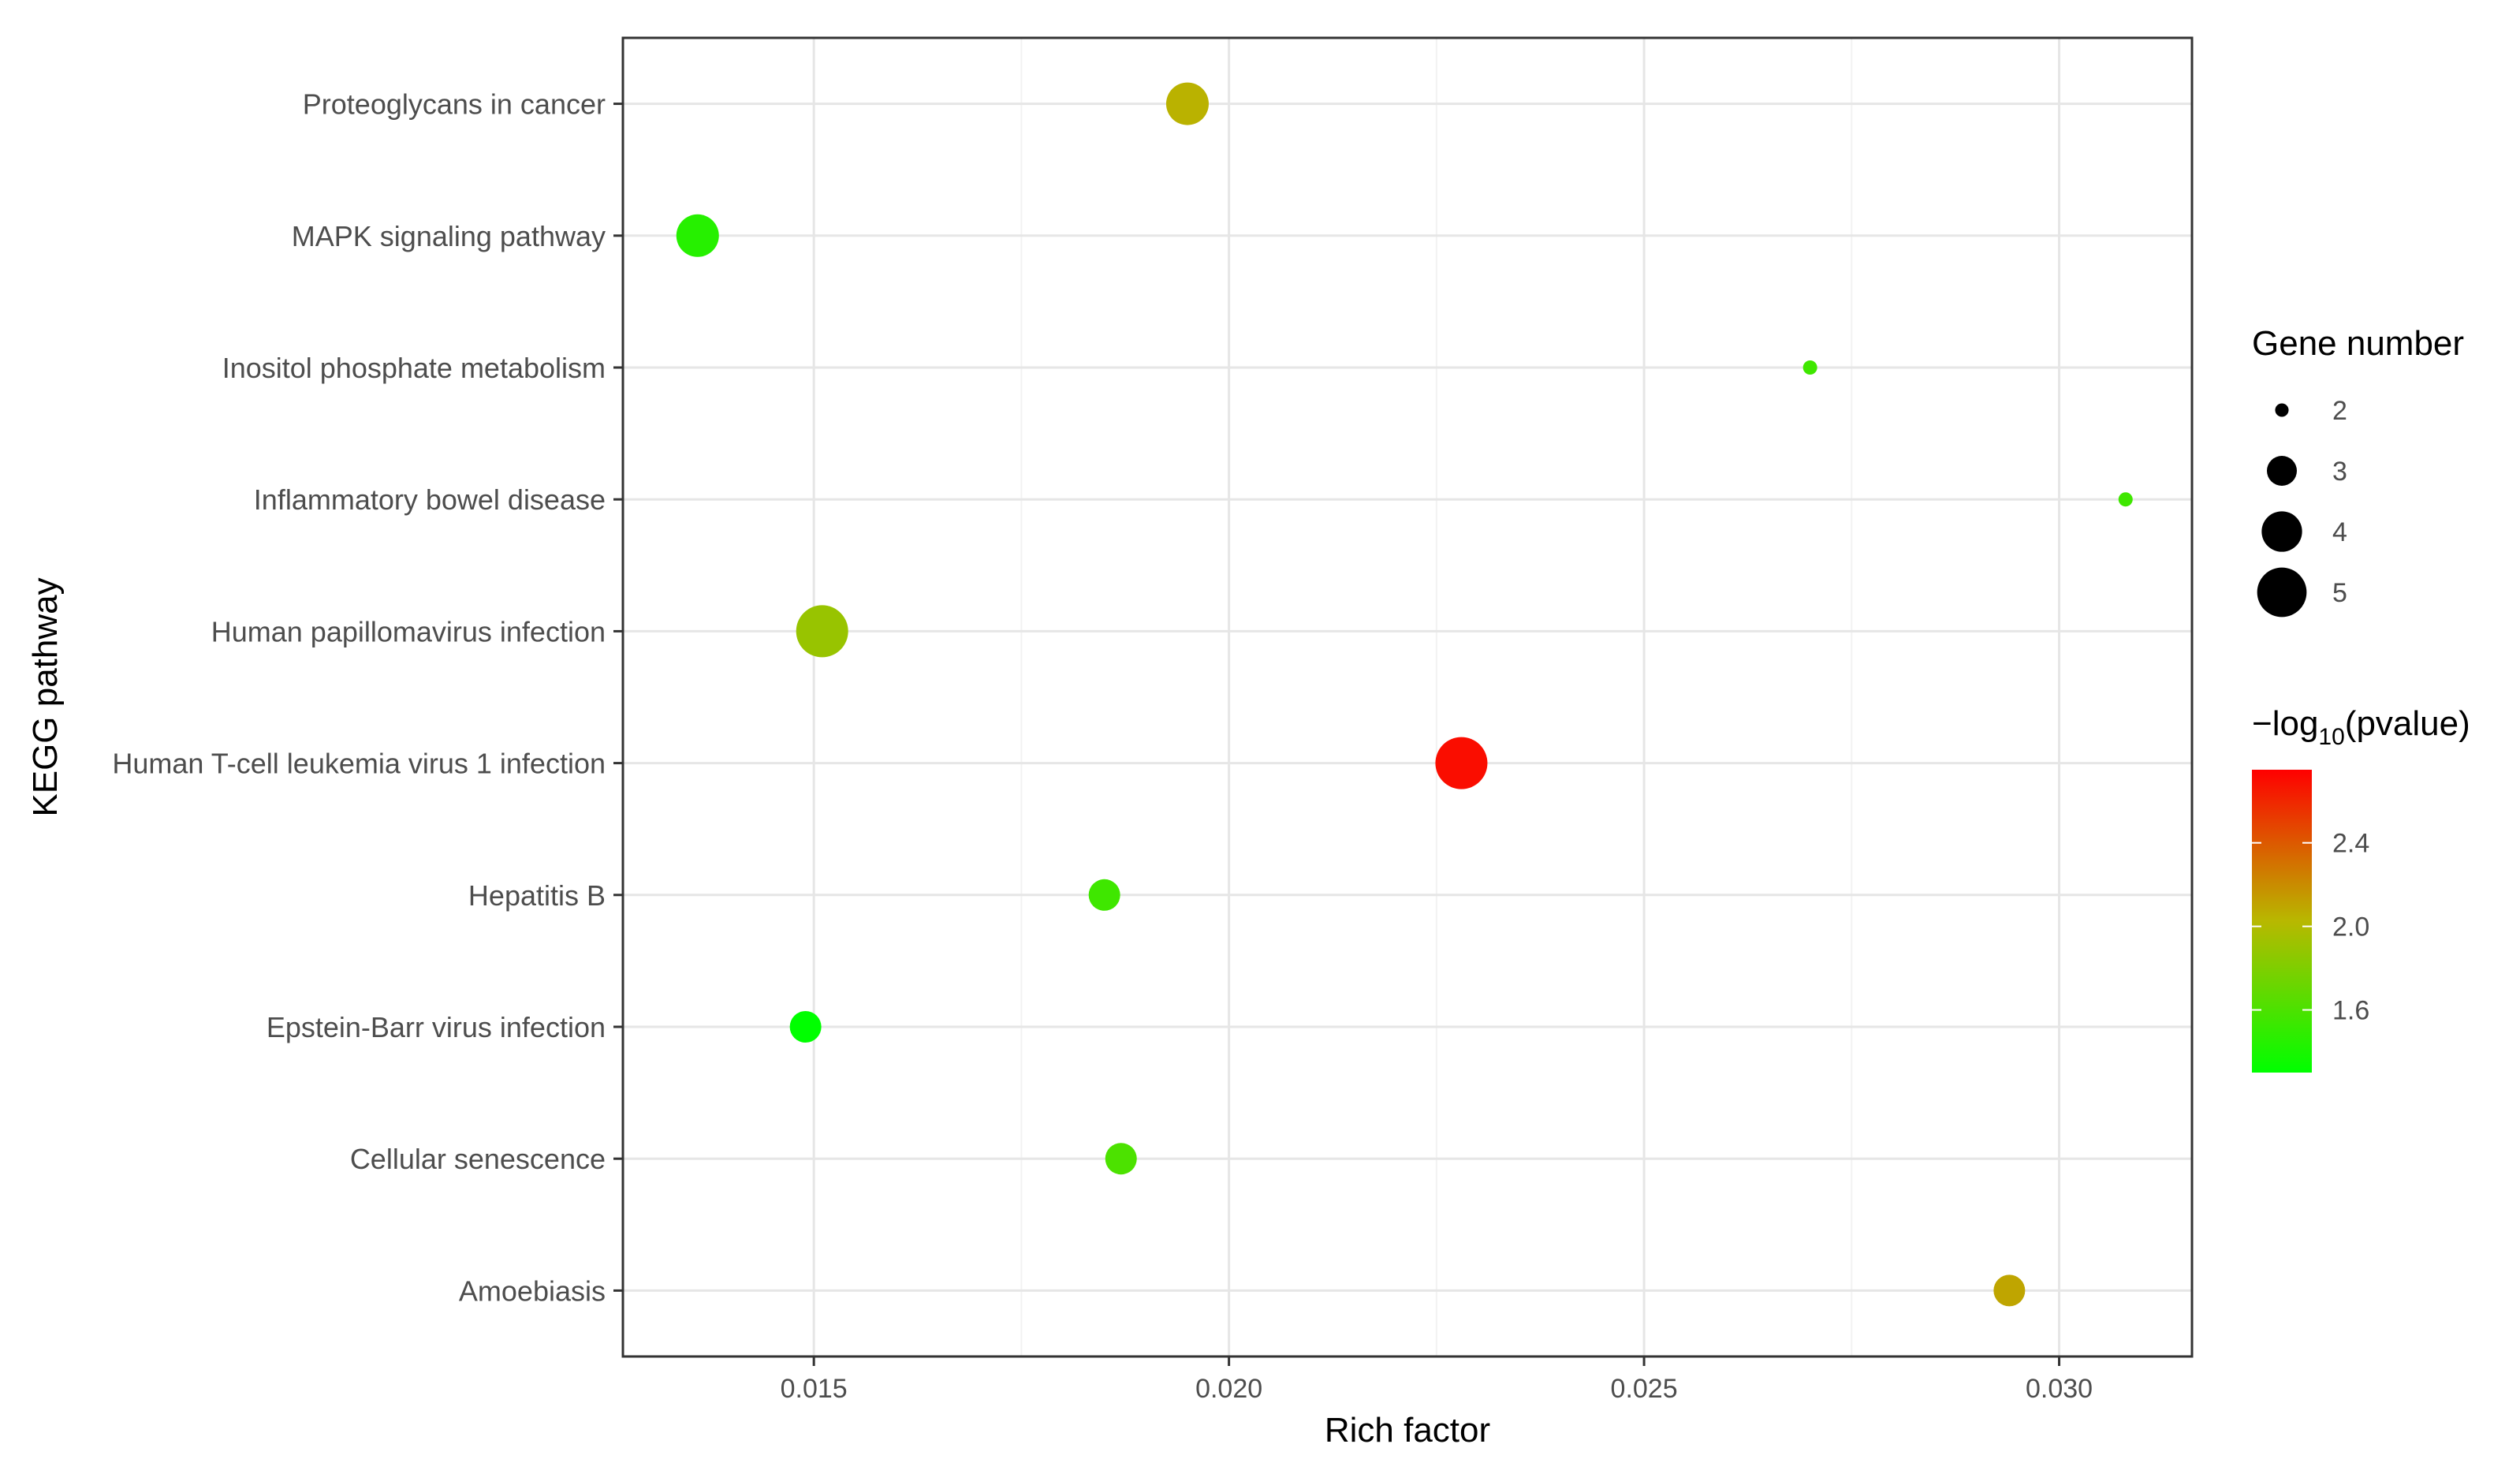 This screenshot has height=1474, width=2520. I want to click on y-tick-label: Cellular senescence, so click(478, 1159).